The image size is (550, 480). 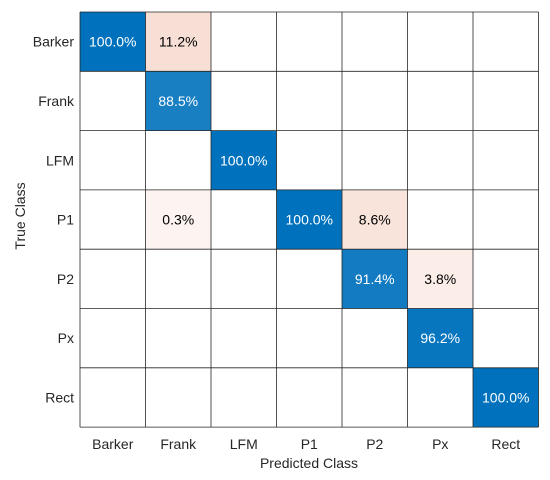 I want to click on cell-Px-LFM, so click(x=244, y=338).